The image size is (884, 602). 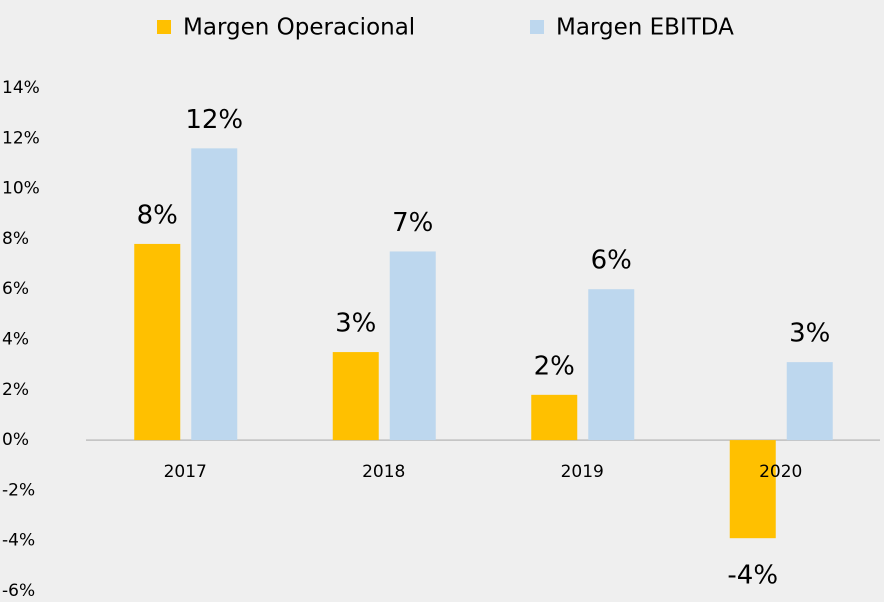 I want to click on y-tick-label: 8%, so click(x=15, y=239).